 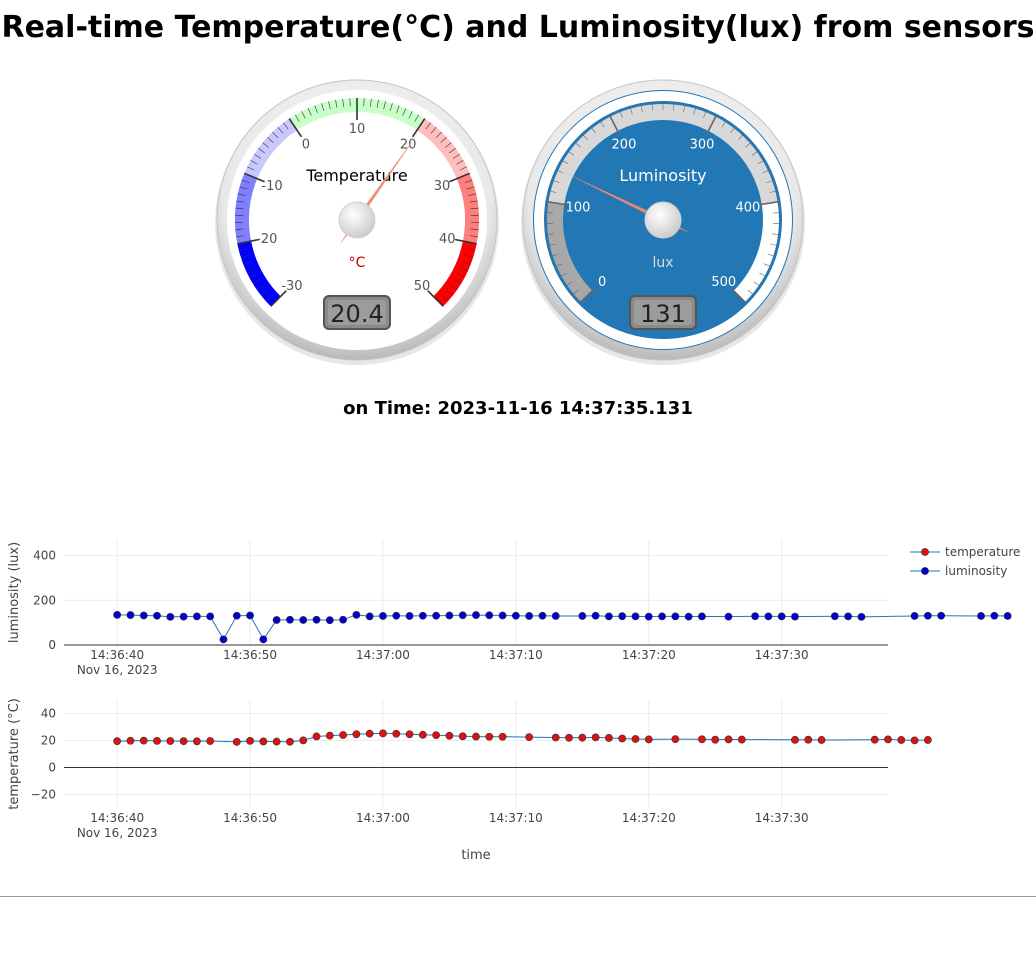 What do you see at coordinates (663, 314) in the screenshot?
I see `value-readout: 131` at bounding box center [663, 314].